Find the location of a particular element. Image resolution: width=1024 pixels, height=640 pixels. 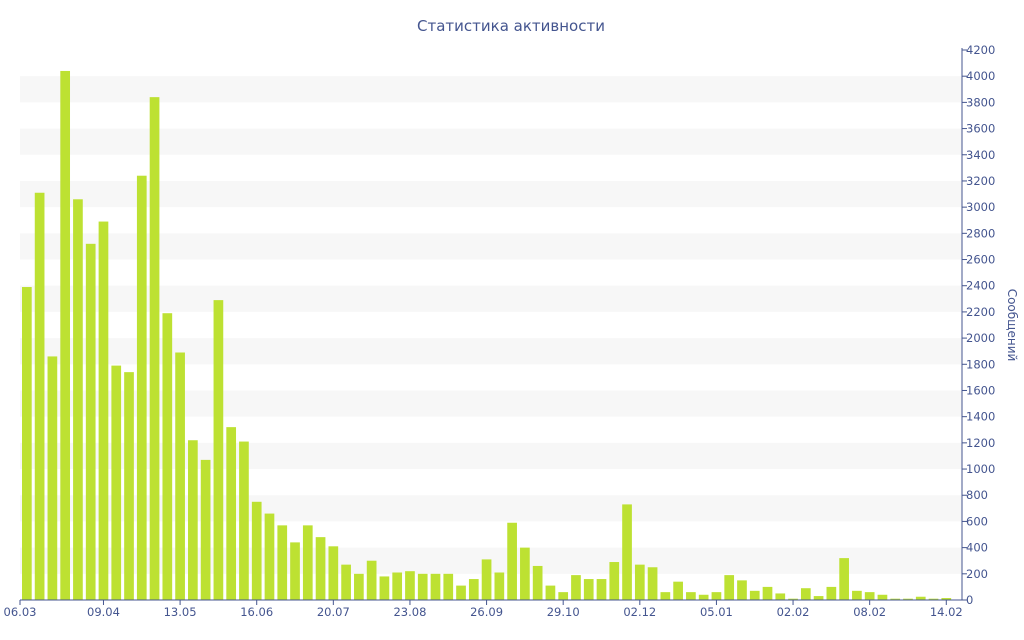

chart-title: Статистика активности is located at coordinates (511, 26).